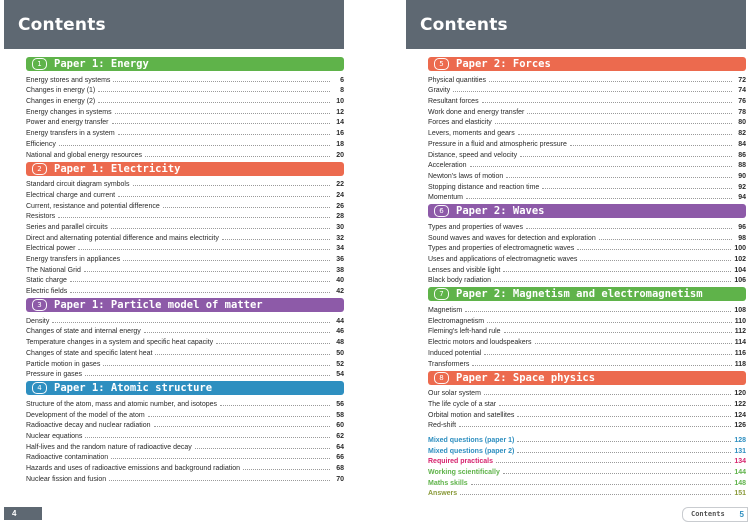  I want to click on toc-entry: The life cycle of a star 122, so click(587, 402).